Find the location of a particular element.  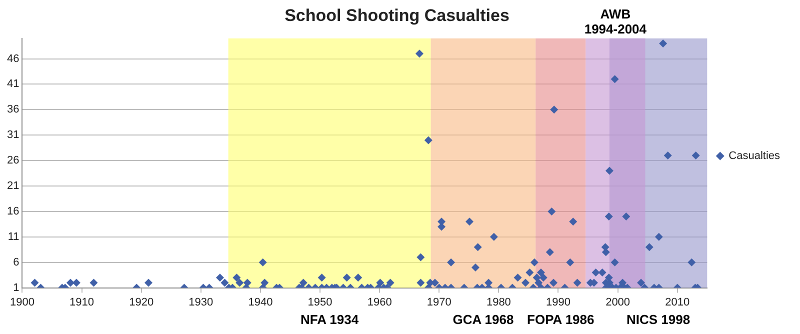

x-tick-label: 1920 is located at coordinates (141, 302).